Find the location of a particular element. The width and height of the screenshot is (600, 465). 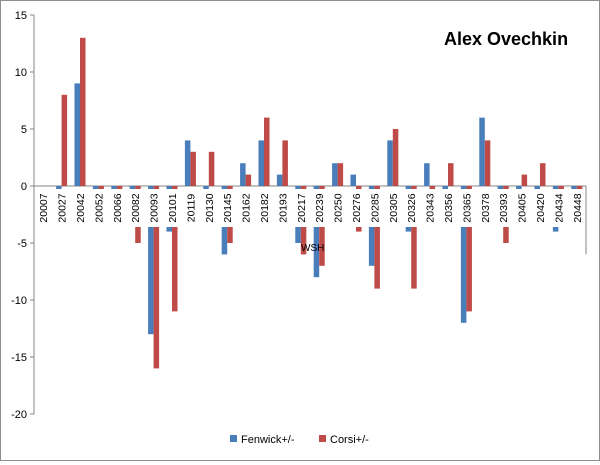

x-tick-label: 20093 is located at coordinates (155, 207).